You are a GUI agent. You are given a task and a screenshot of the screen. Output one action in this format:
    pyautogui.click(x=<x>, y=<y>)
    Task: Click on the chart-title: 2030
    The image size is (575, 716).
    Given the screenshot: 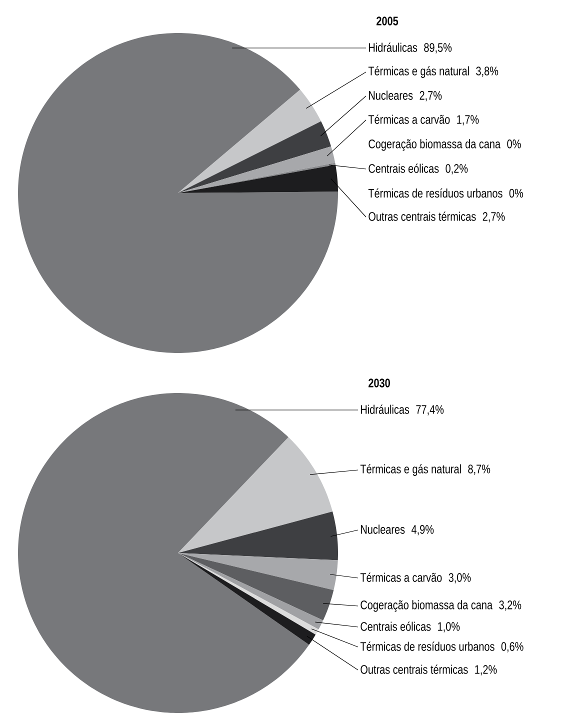 What is the action you would take?
    pyautogui.click(x=379, y=383)
    